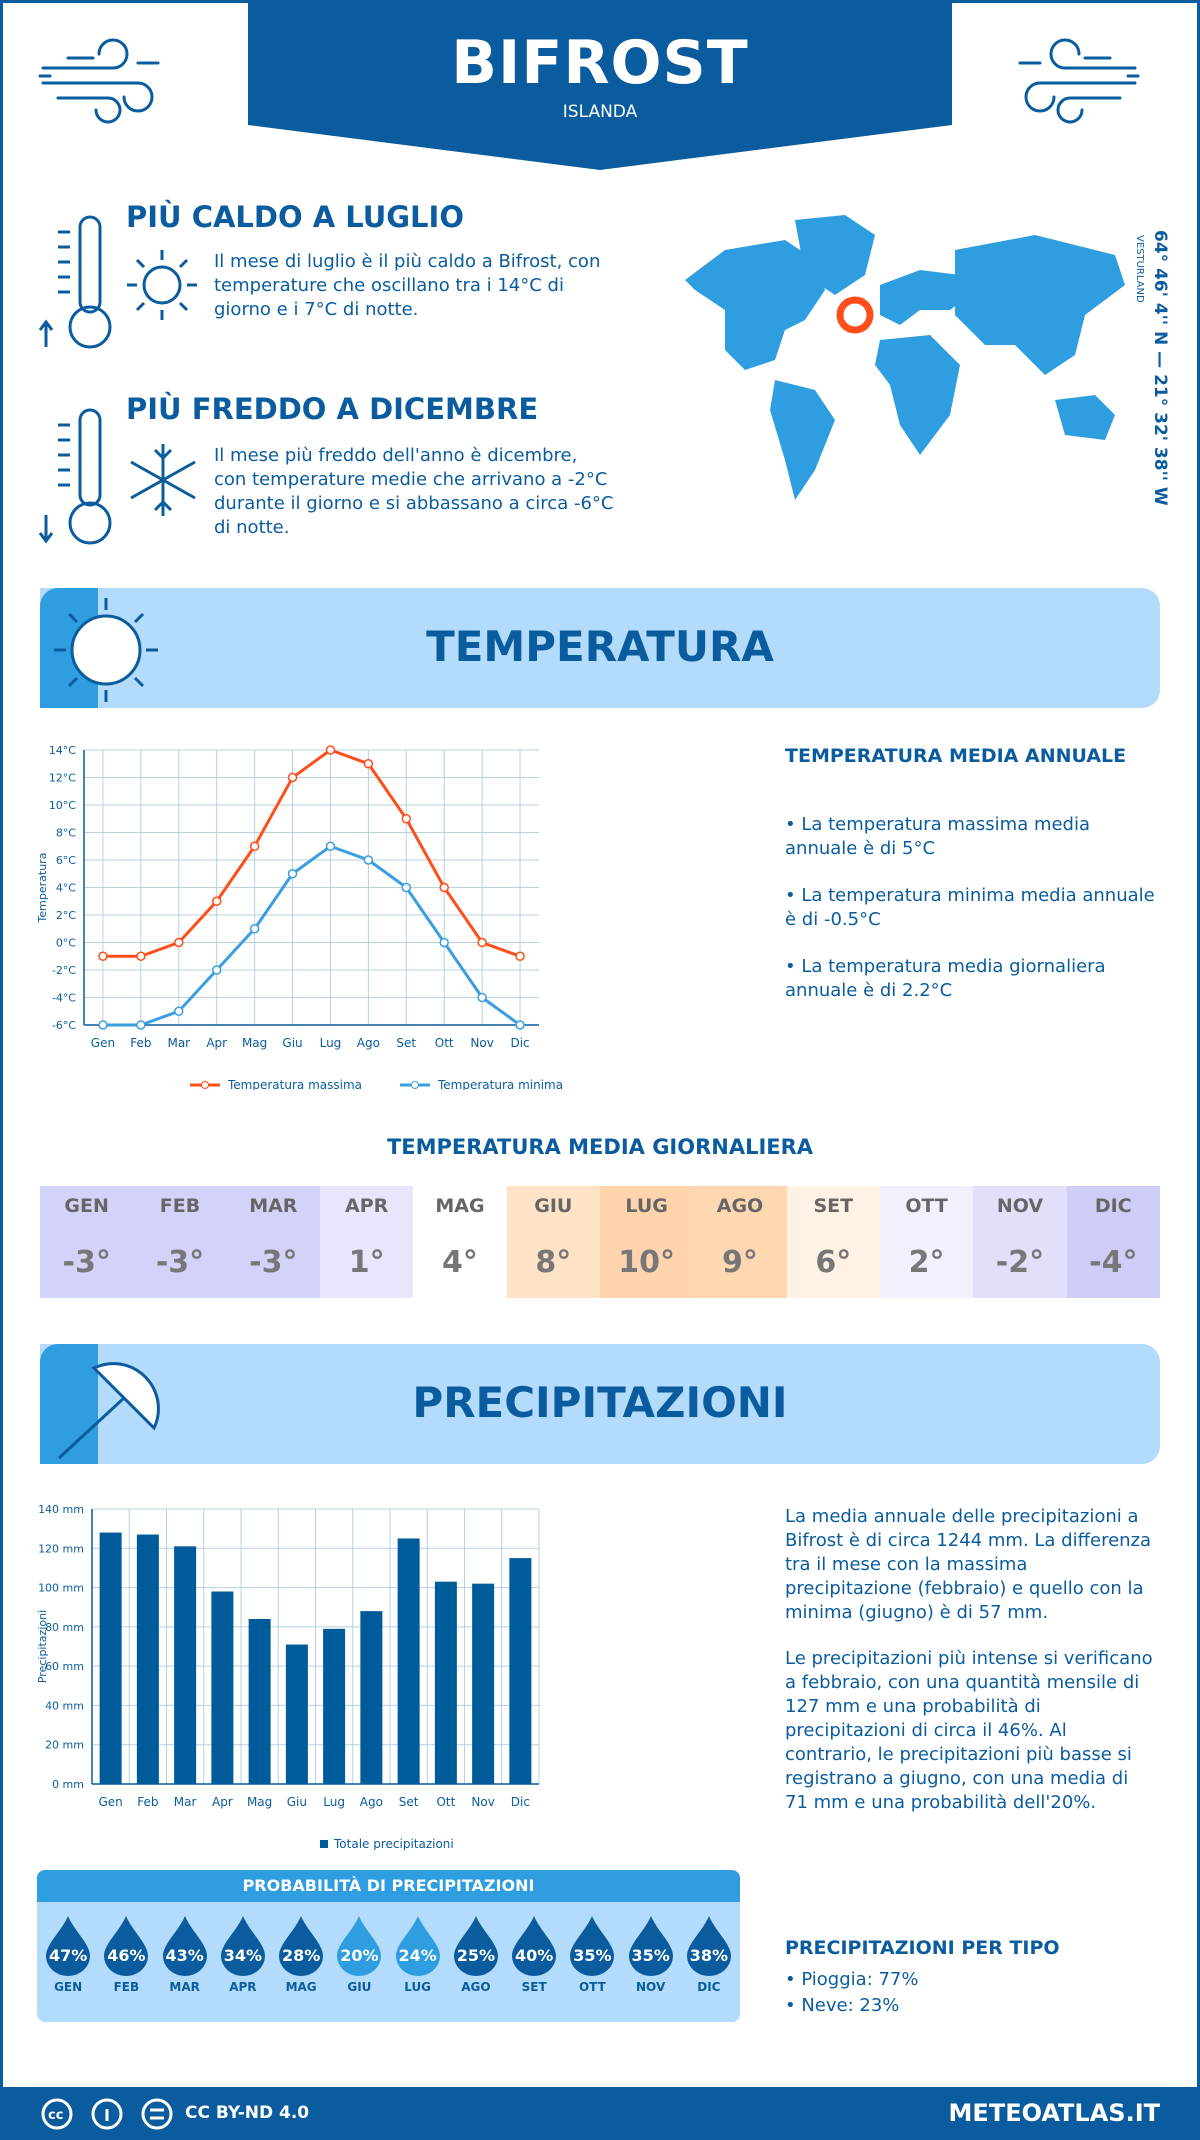 The image size is (1200, 2140). I want to click on probability-month: SET, so click(534, 1987).